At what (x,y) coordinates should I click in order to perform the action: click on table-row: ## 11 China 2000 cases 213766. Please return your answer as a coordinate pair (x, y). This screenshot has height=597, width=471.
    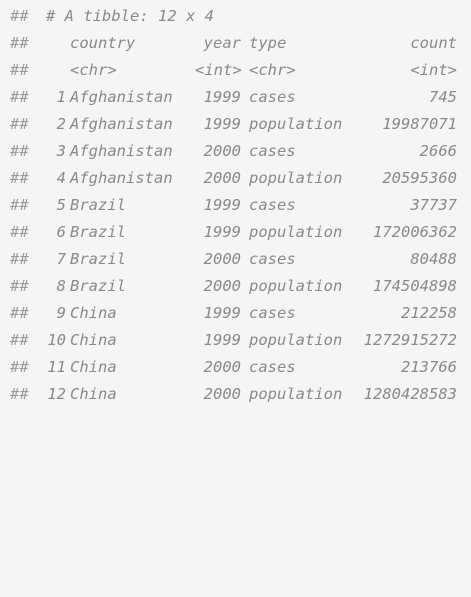
    Looking at the image, I should click on (237, 367).